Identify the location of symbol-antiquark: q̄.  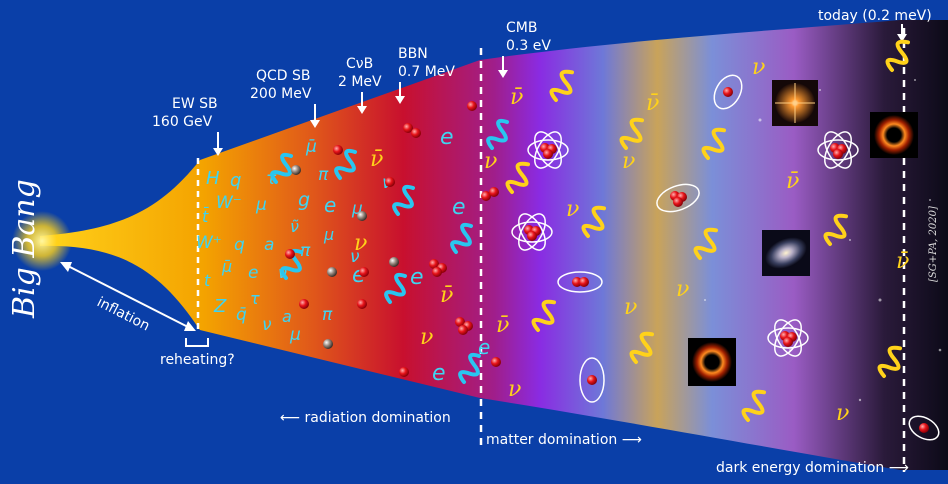
(241, 315).